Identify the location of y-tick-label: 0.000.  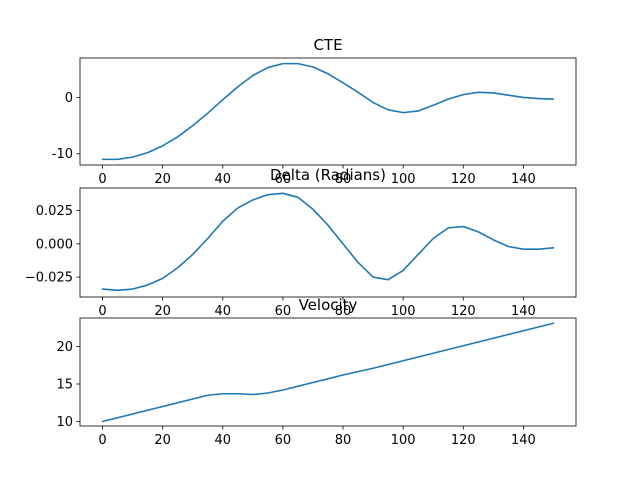
(54, 244).